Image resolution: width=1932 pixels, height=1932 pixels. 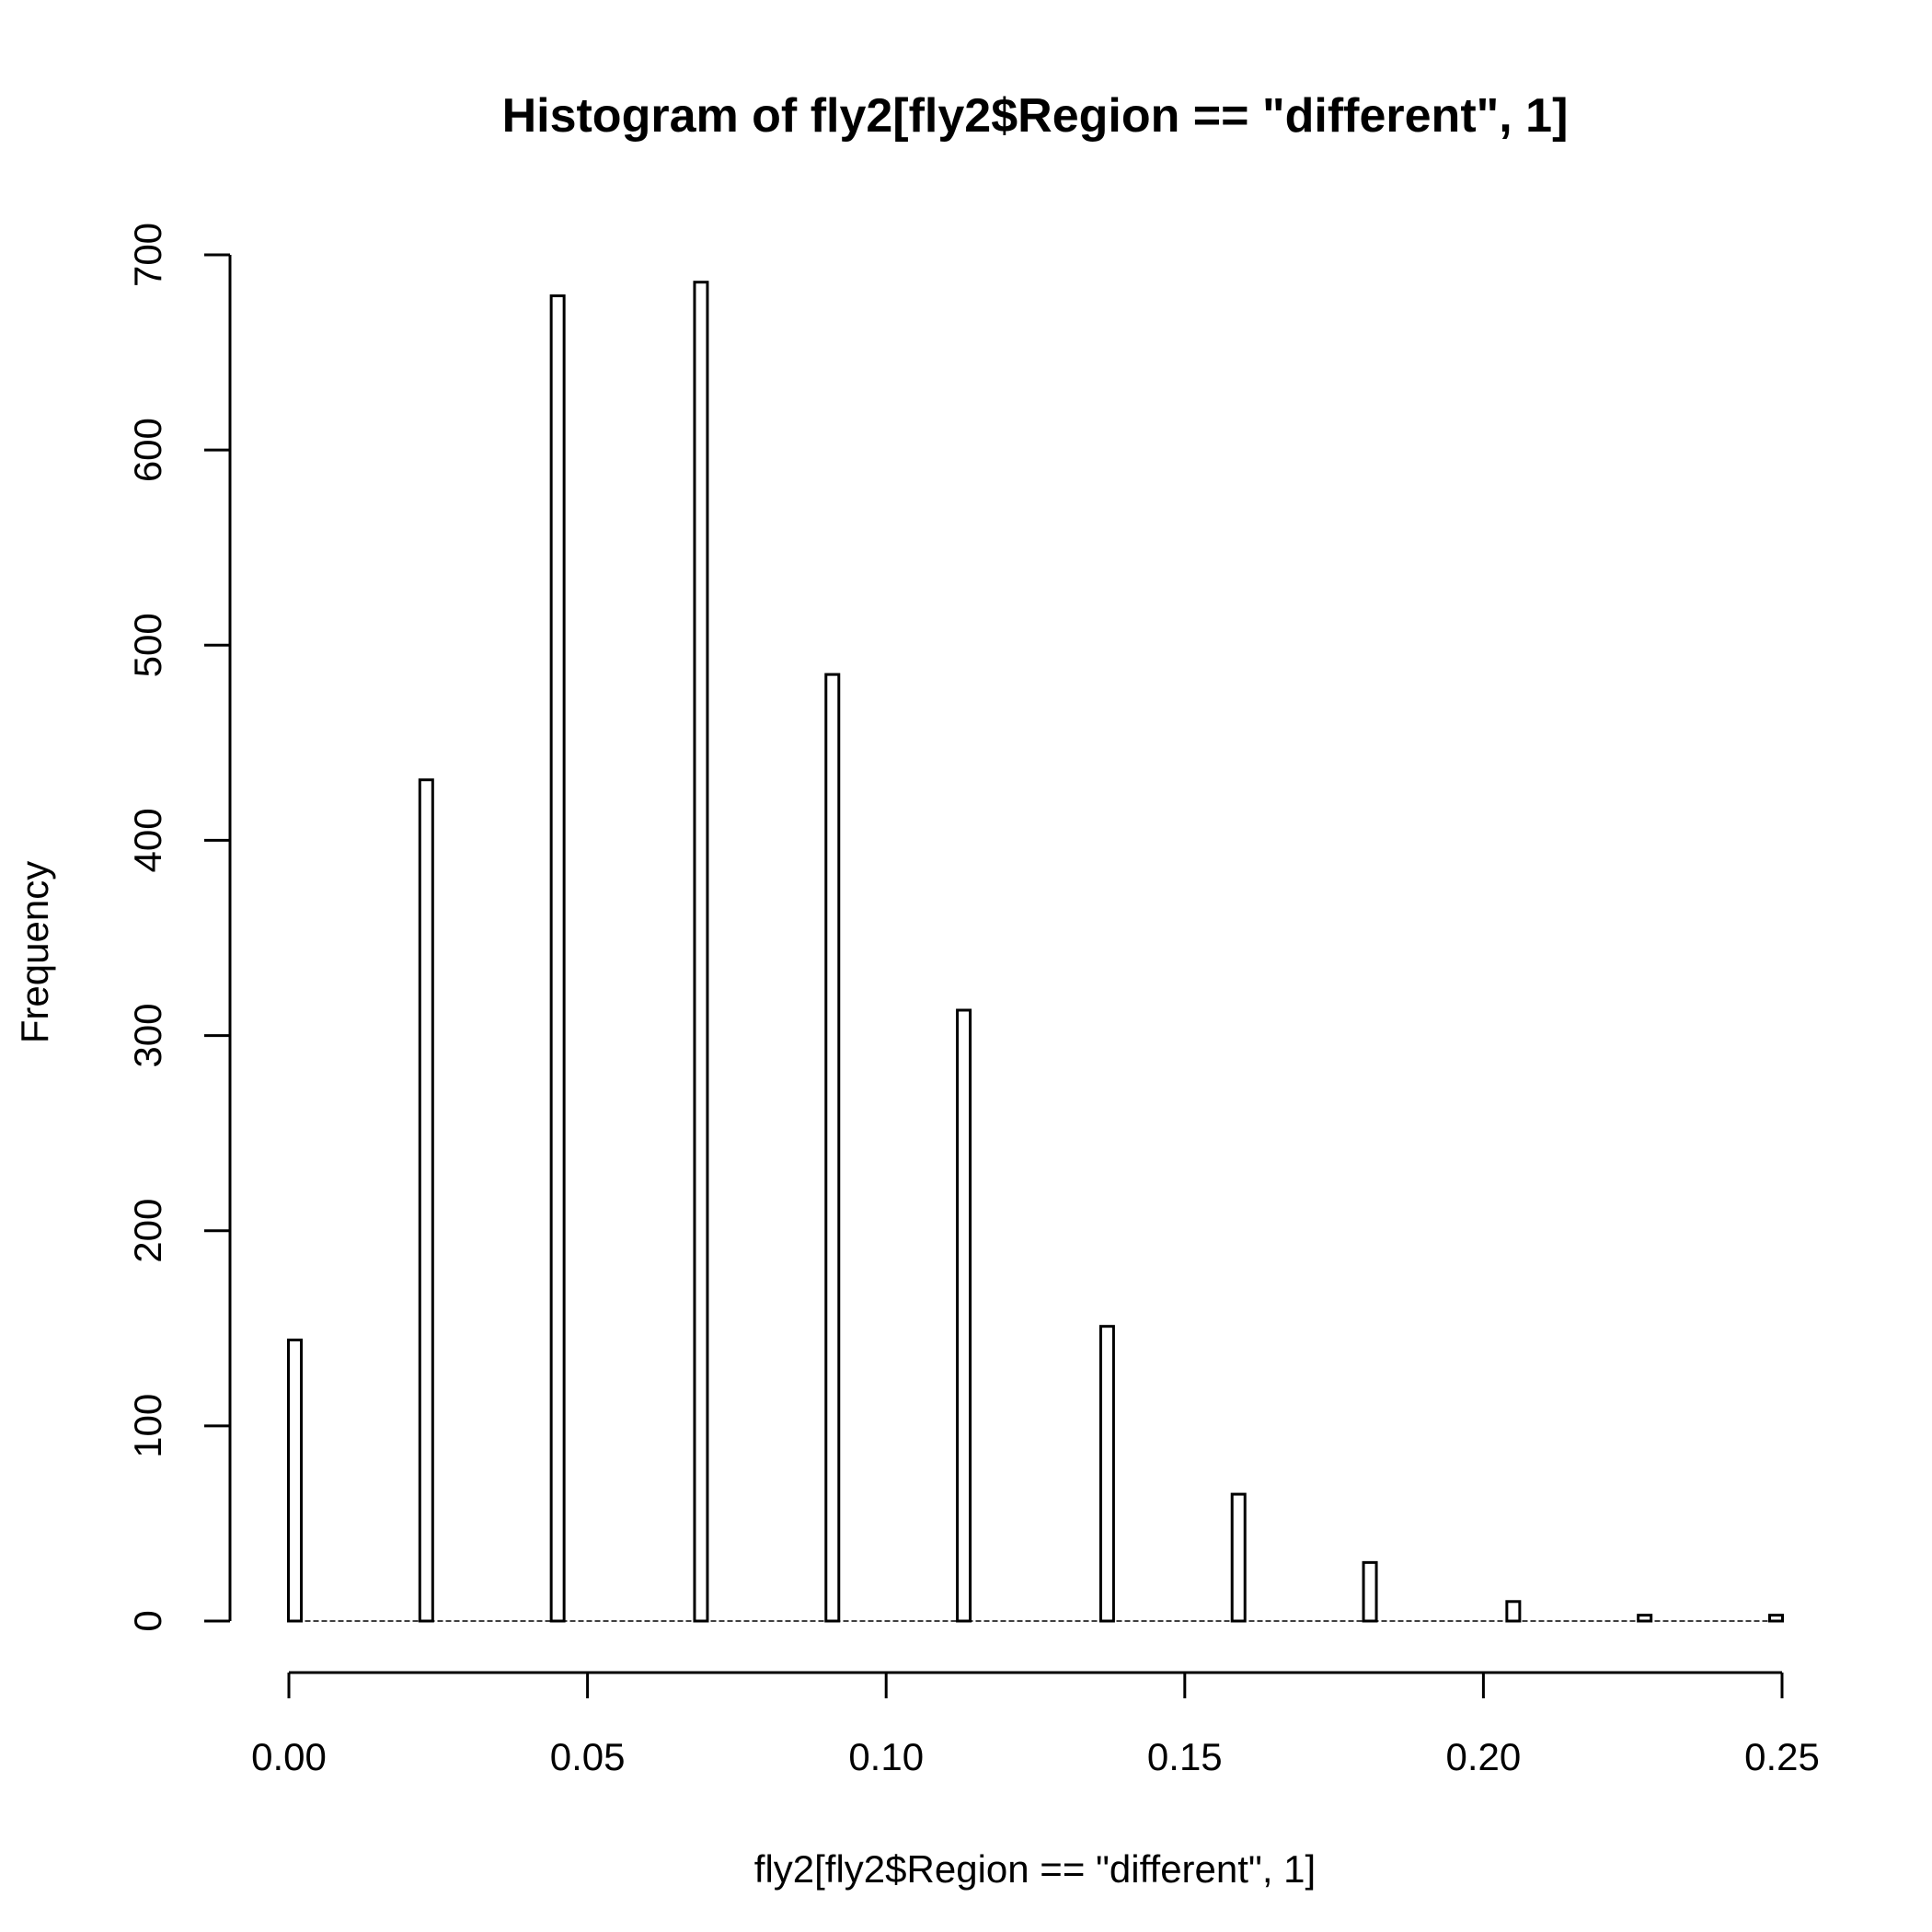 I want to click on x-tick-label: 0.05, so click(x=588, y=1756).